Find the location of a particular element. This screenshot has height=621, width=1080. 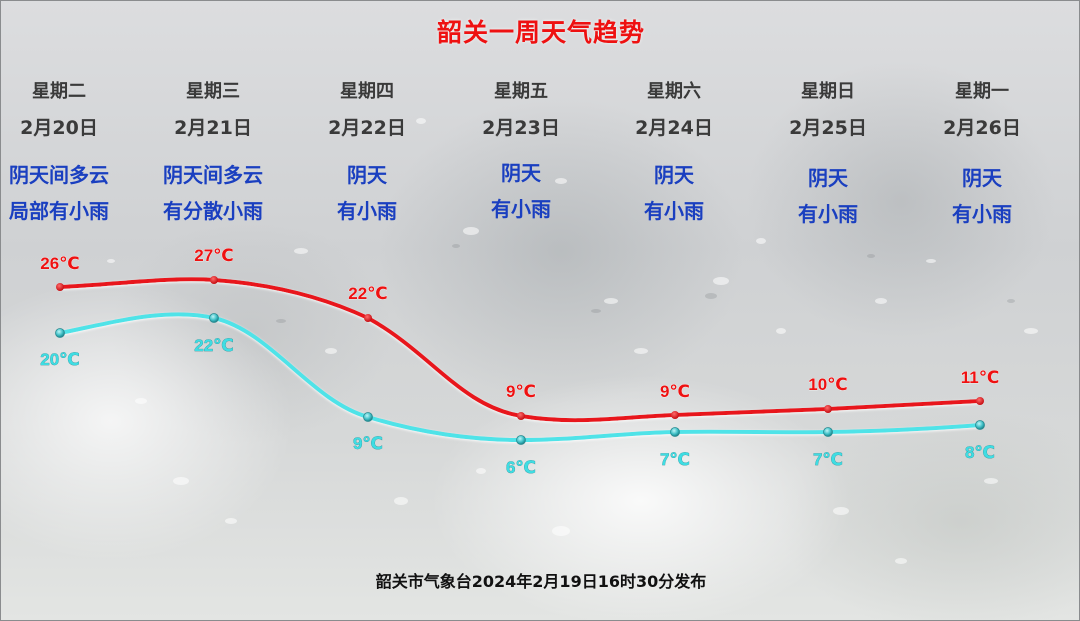

high-temp-label: 27℃ is located at coordinates (214, 255).